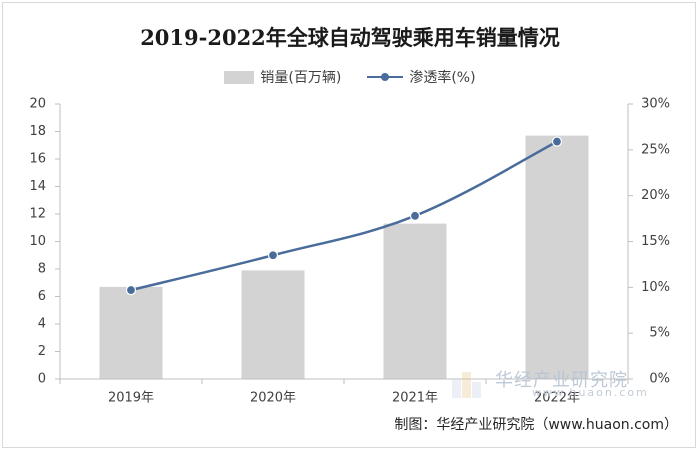 The height and width of the screenshot is (451, 700). What do you see at coordinates (659, 333) in the screenshot?
I see `right-tick-label: 5%` at bounding box center [659, 333].